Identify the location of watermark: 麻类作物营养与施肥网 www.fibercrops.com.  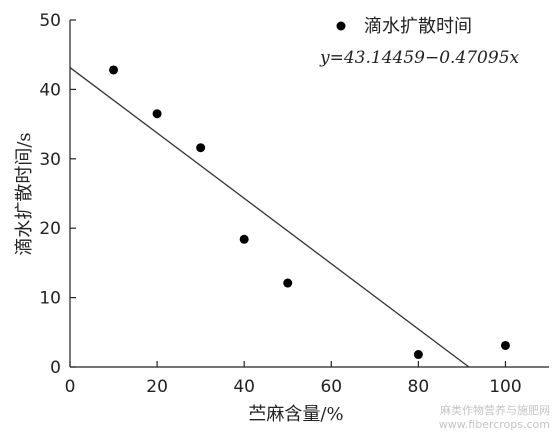
(494, 417).